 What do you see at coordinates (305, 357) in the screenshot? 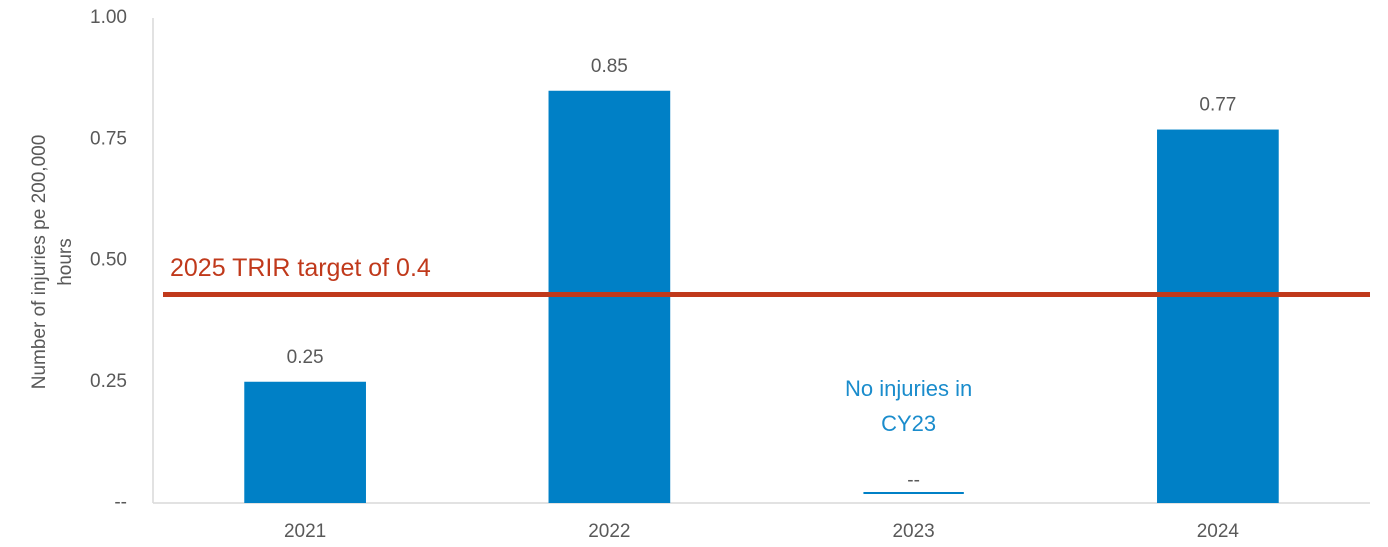
I see `data-label: 0.25` at bounding box center [305, 357].